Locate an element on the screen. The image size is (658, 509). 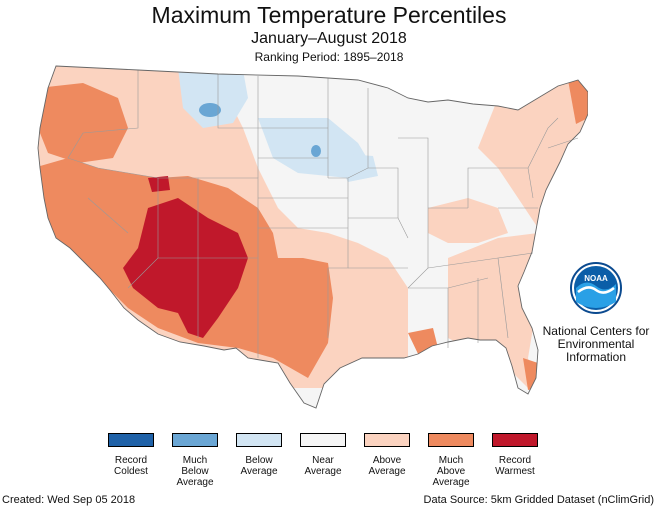
legend-swatch-record-warmest is located at coordinates (515, 440).